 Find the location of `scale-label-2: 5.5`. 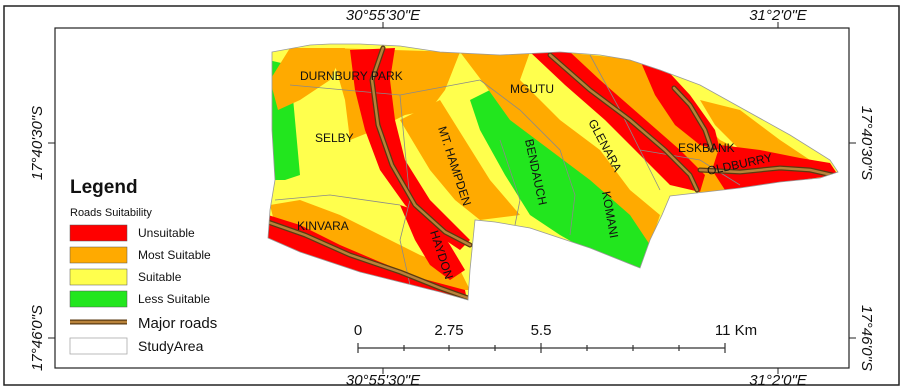

scale-label-2: 5.5 is located at coordinates (541, 330).